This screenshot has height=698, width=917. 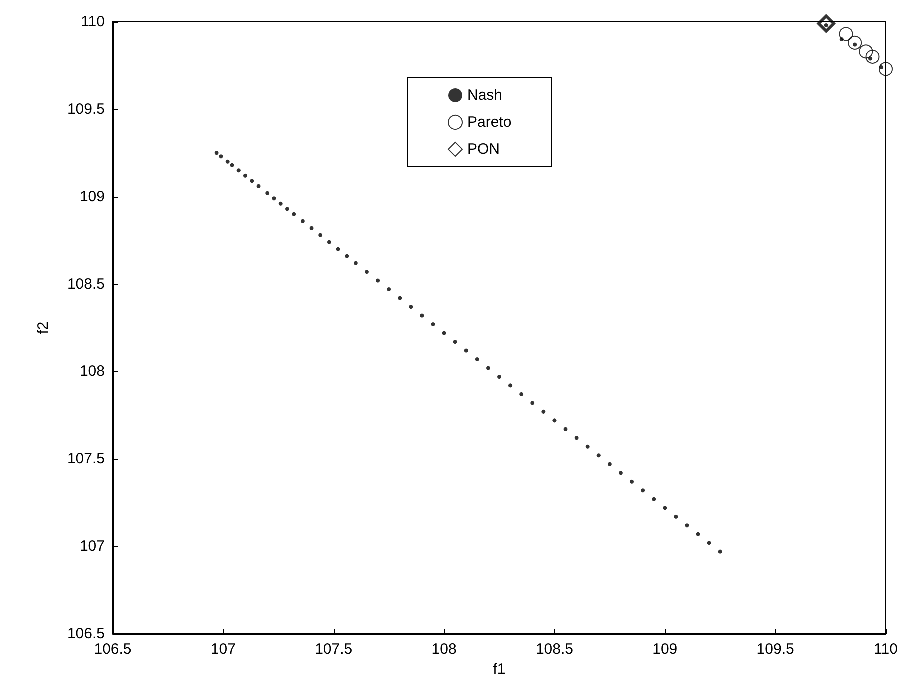 I want to click on x-tick-label: 109, so click(x=665, y=649).